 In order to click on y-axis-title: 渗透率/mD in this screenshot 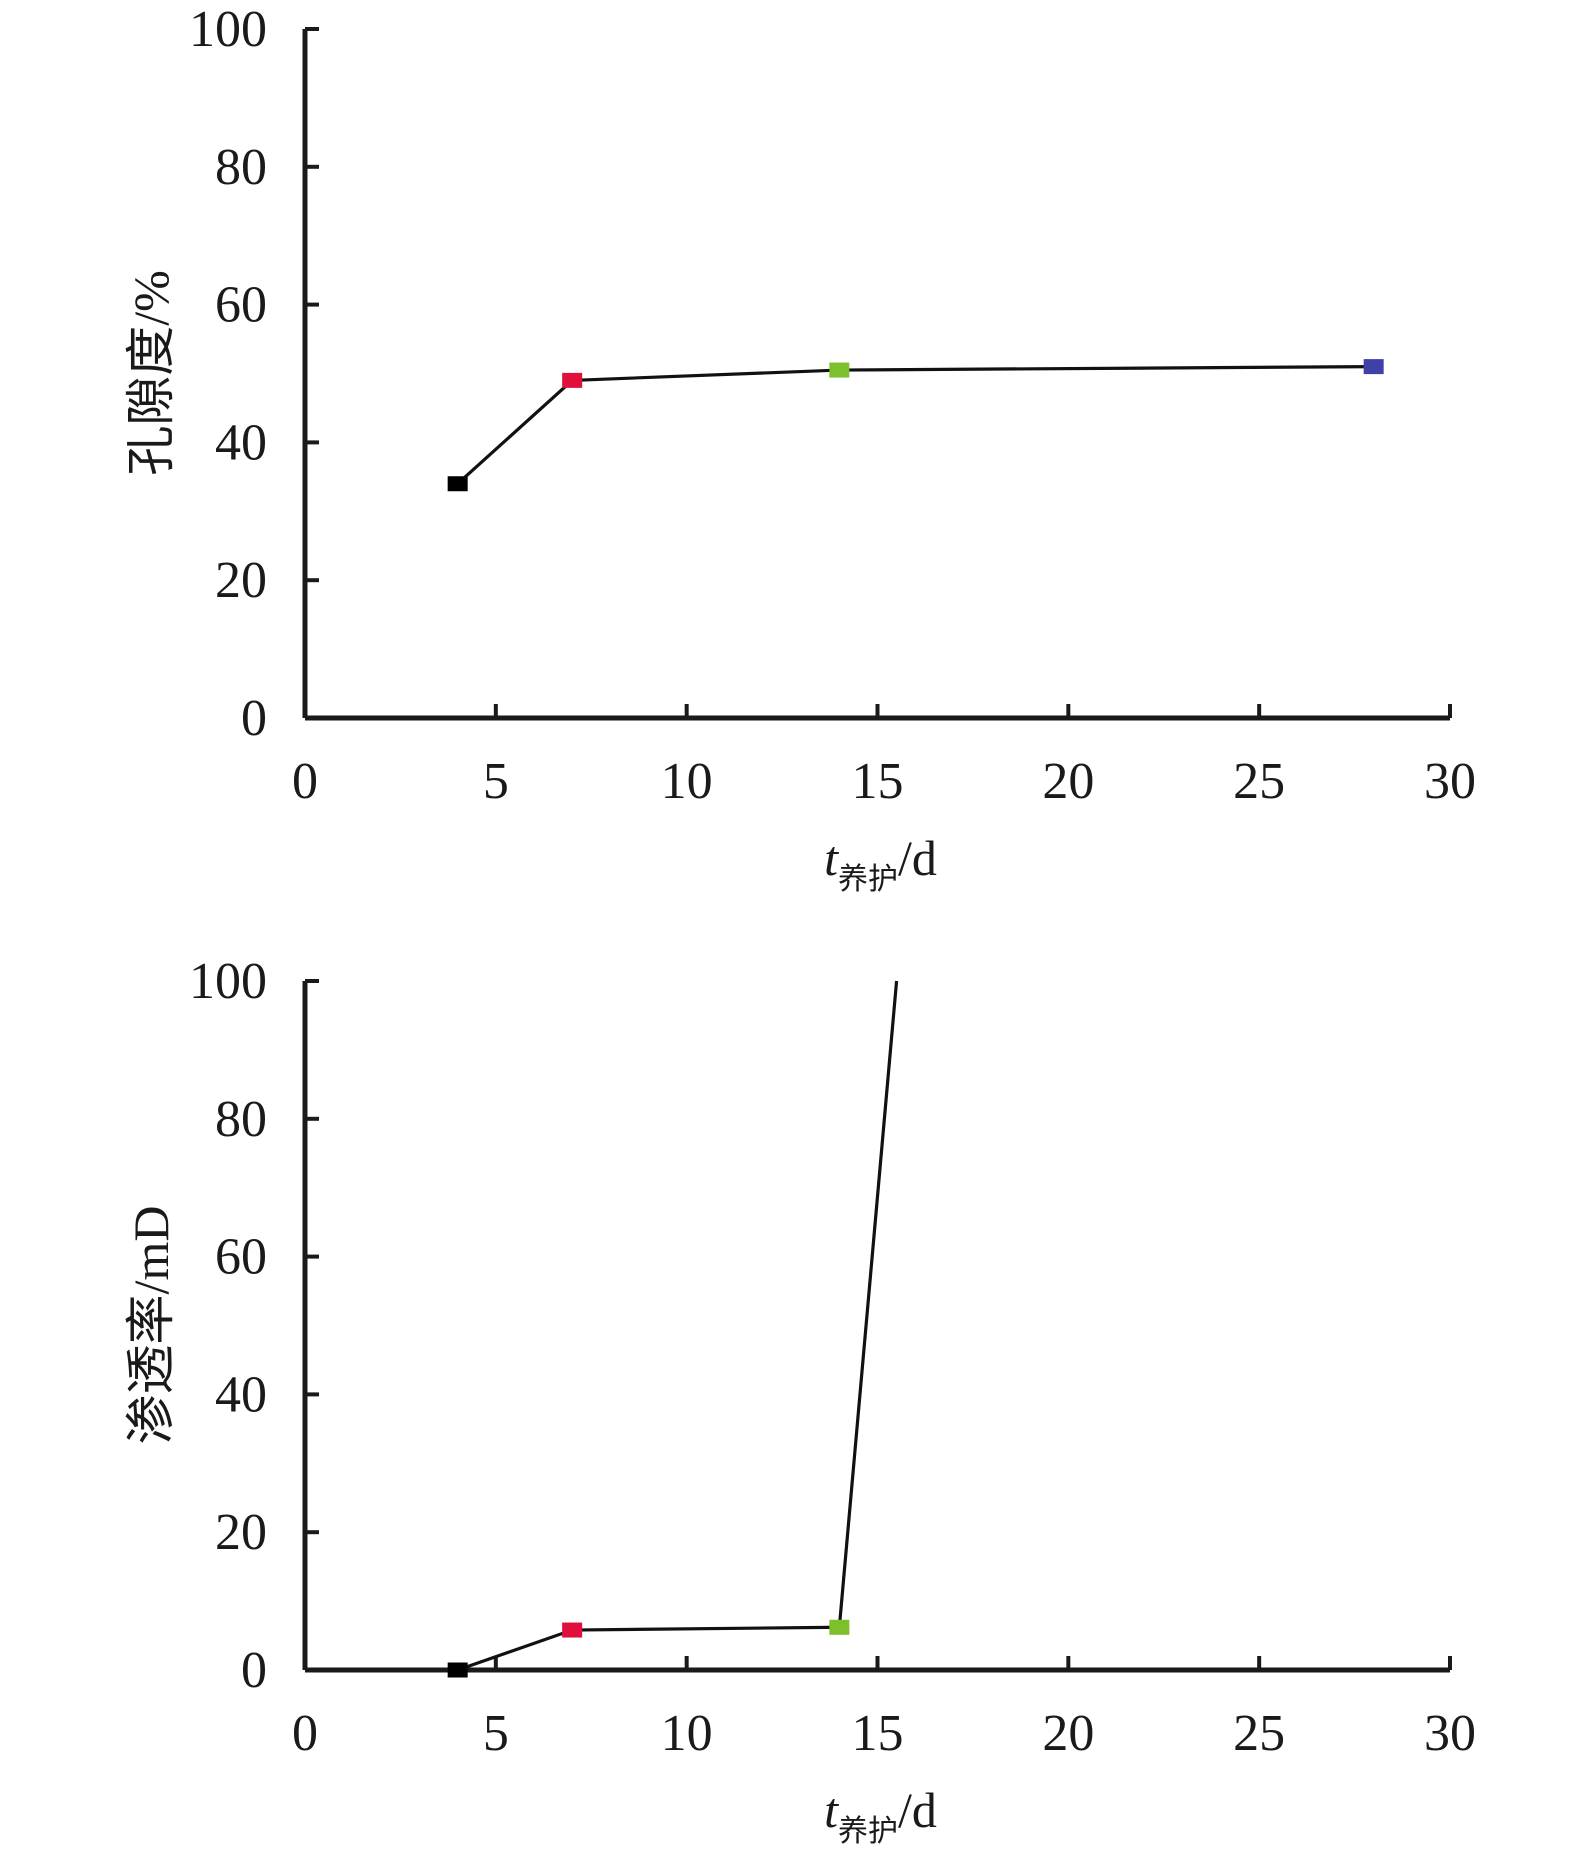, I will do `click(151, 1325)`.